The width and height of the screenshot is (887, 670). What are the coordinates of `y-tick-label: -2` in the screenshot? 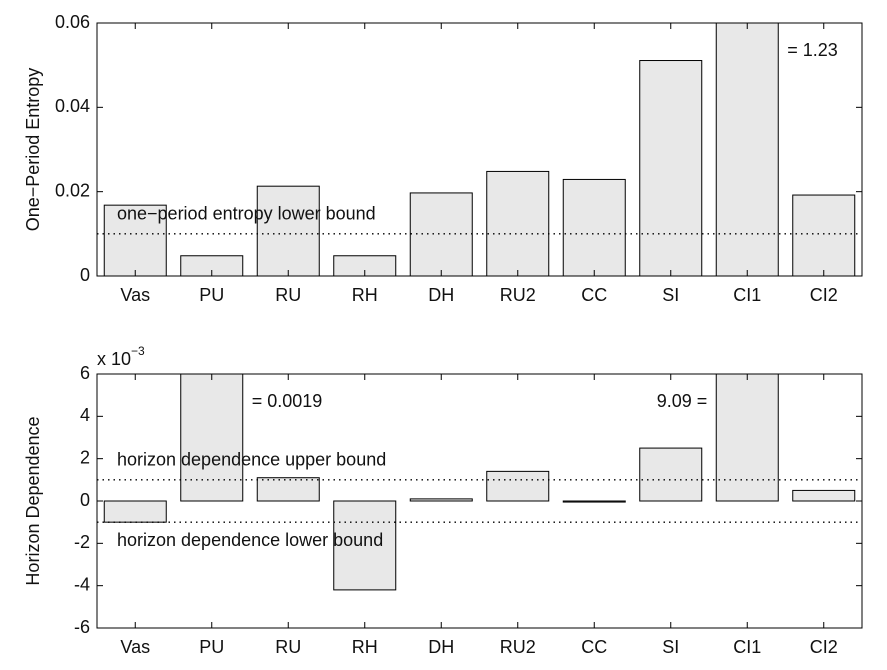 It's located at (82, 542).